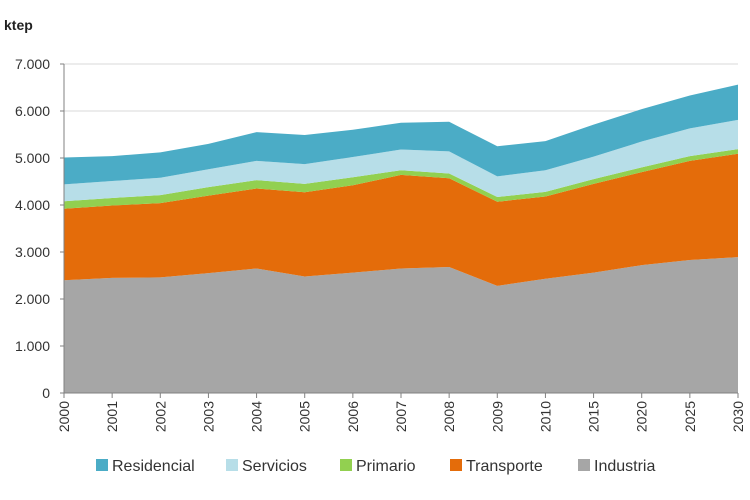 Image resolution: width=750 pixels, height=500 pixels. What do you see at coordinates (305, 416) in the screenshot?
I see `x-tick-label: 2005` at bounding box center [305, 416].